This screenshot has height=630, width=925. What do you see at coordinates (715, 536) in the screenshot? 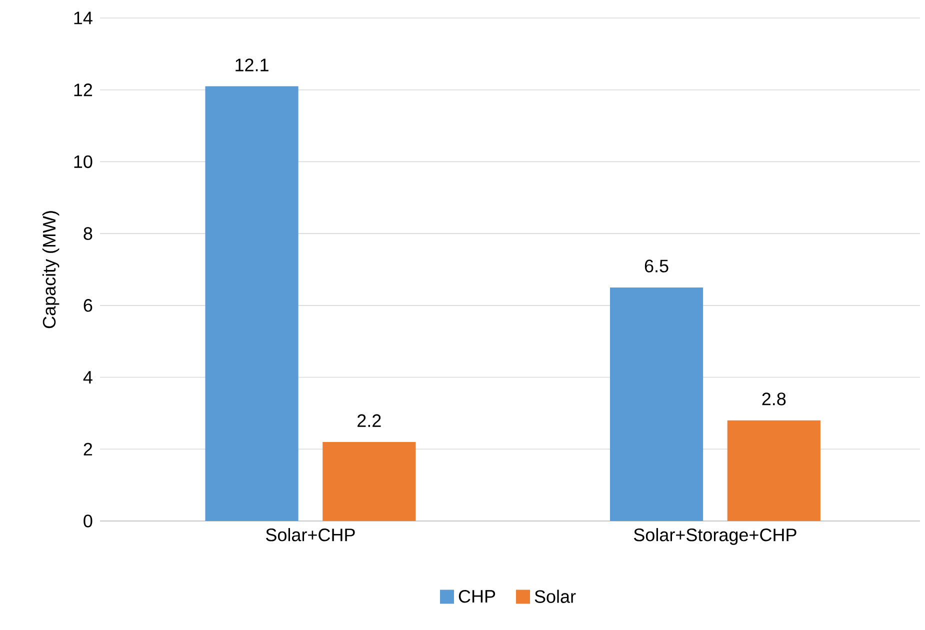
I see `x-tick-label: Solar+Storage+CHP` at bounding box center [715, 536].